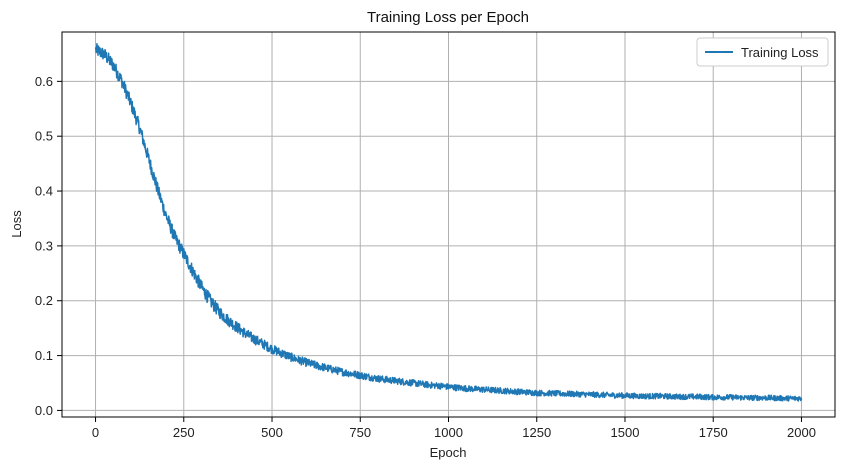 This screenshot has height=469, width=848. I want to click on x-tick-label: 1250, so click(536, 432).